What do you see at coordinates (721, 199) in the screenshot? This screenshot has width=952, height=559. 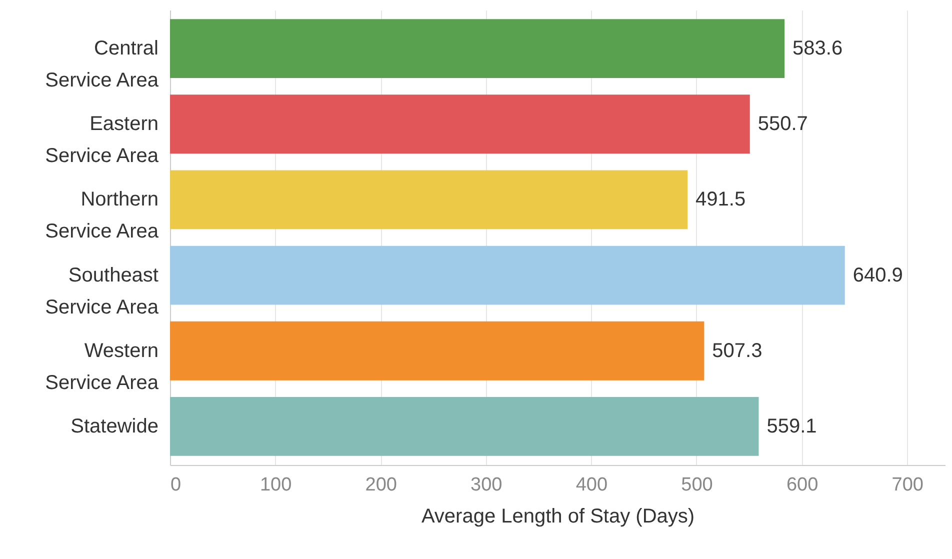 I see `data-label: 491.5` at bounding box center [721, 199].